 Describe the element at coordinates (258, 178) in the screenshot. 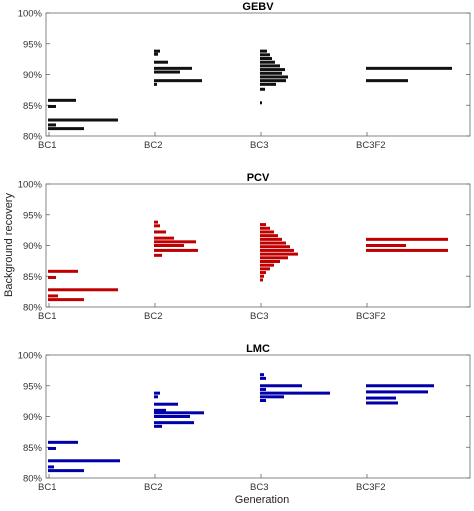

I see `panel-title: PCV` at that location.